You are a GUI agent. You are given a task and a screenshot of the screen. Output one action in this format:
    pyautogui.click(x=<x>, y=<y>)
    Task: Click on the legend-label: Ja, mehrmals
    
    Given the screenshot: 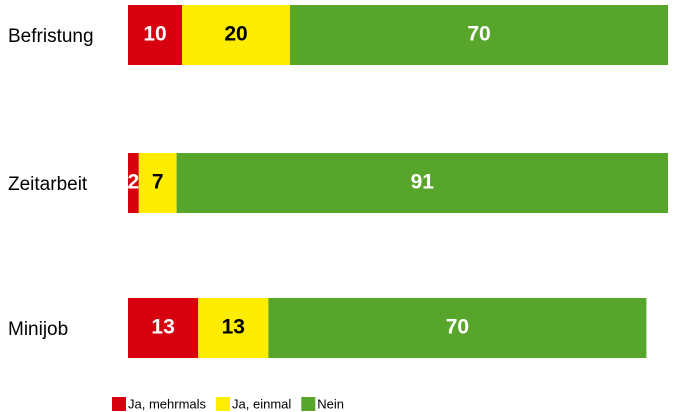 What is the action you would take?
    pyautogui.click(x=167, y=403)
    